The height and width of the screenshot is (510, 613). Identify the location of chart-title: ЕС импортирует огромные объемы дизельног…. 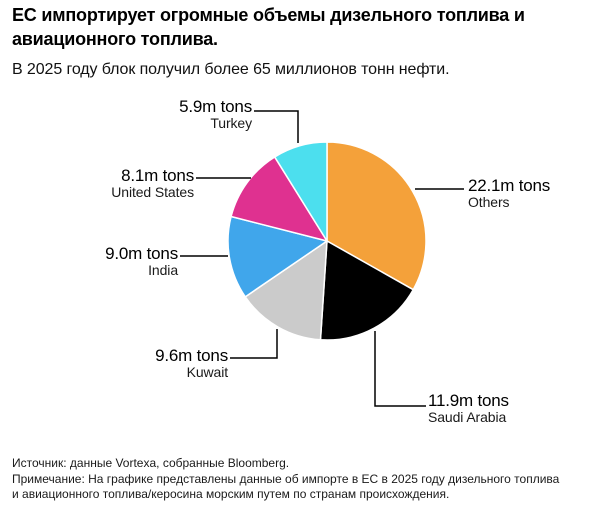
(268, 27).